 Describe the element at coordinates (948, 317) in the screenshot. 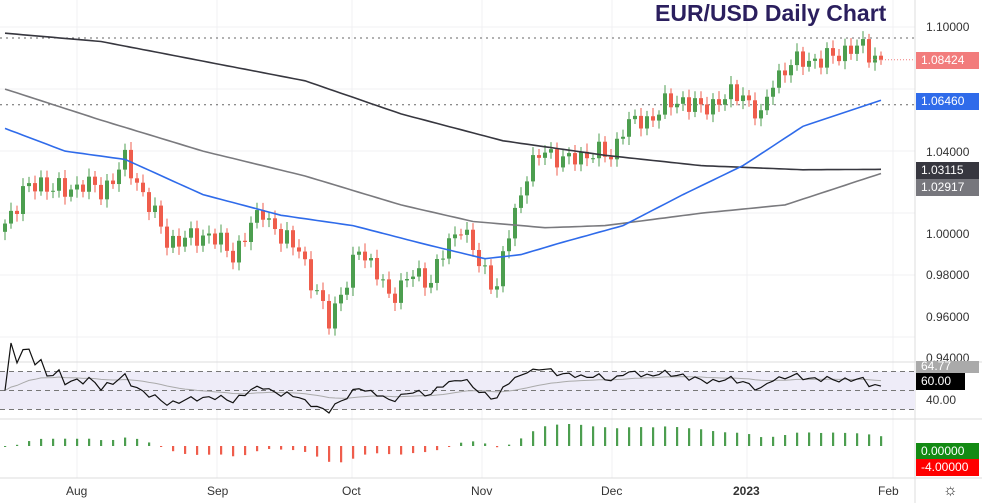

I see `price-tick: 0.96000` at that location.